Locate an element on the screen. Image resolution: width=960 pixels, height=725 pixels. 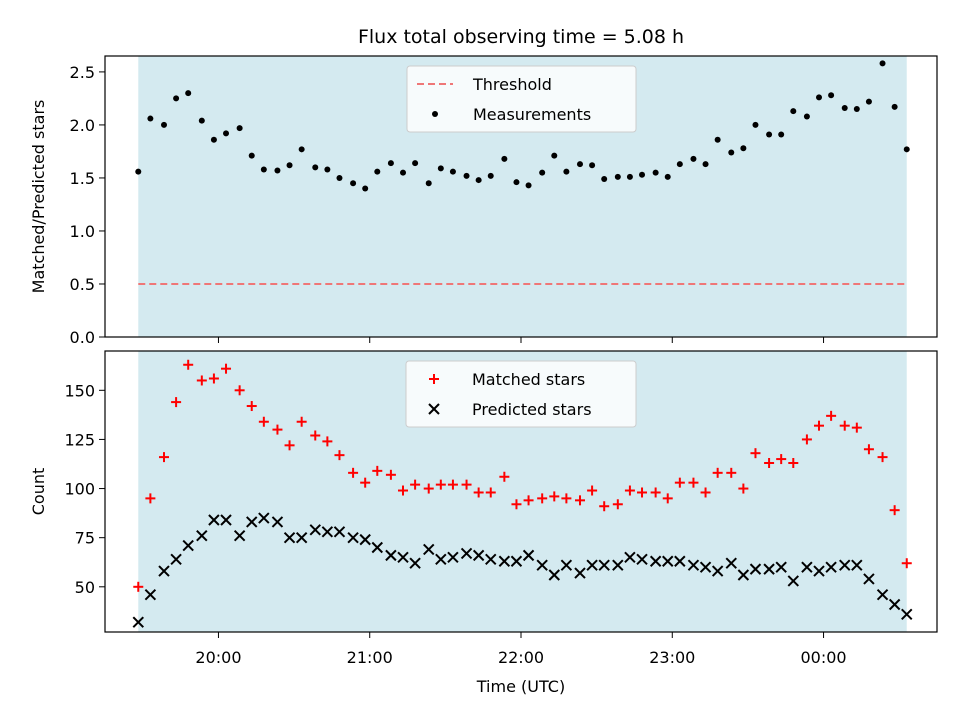
y-tick-label: 0.5 is located at coordinates (82, 284).